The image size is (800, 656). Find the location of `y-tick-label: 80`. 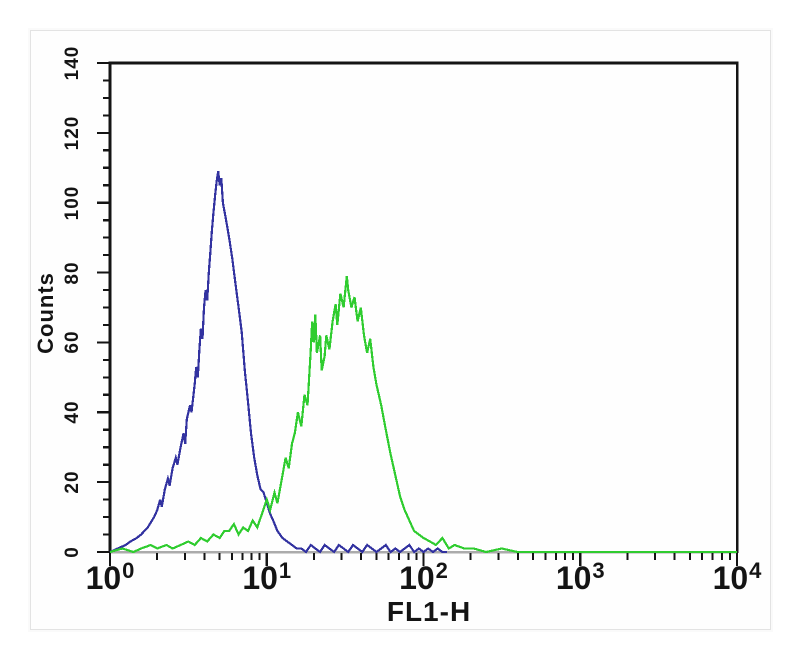

y-tick-label: 80 is located at coordinates (72, 272).